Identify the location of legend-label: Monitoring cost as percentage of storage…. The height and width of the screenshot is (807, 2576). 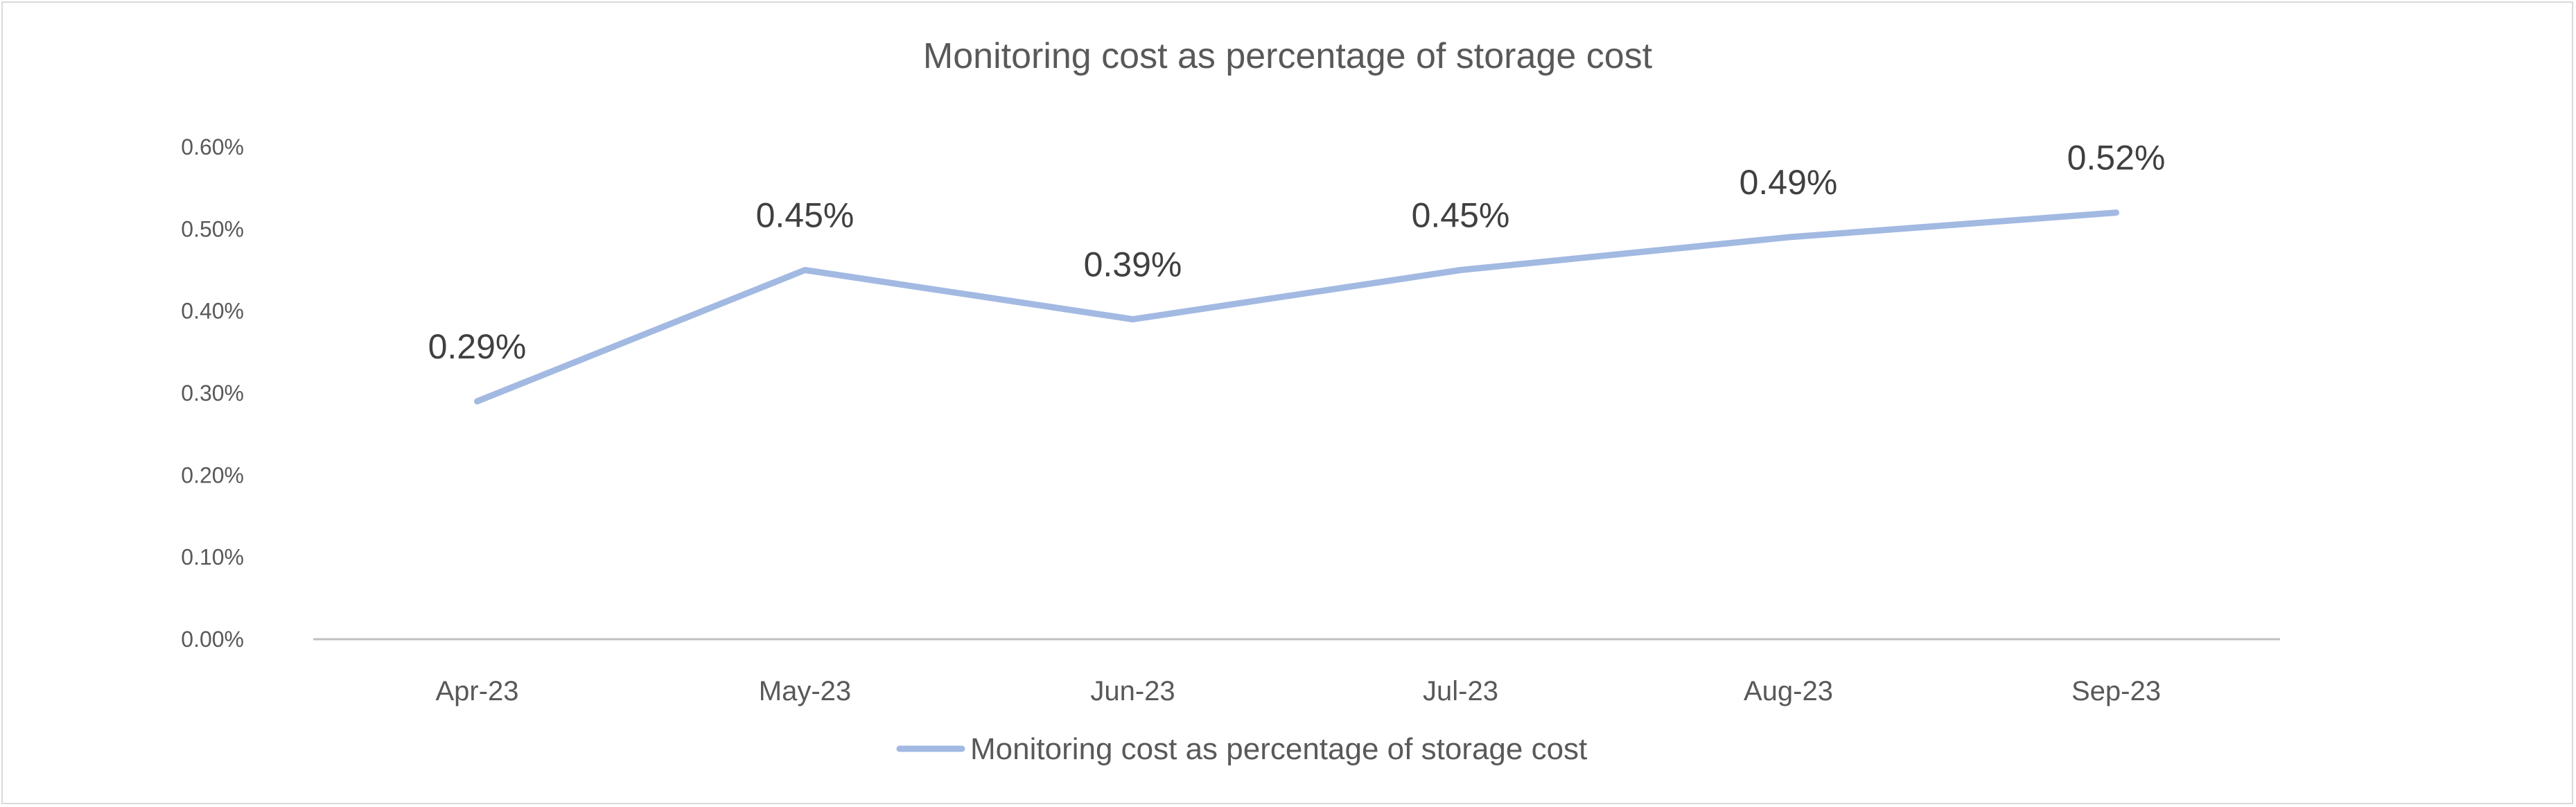
(1278, 749).